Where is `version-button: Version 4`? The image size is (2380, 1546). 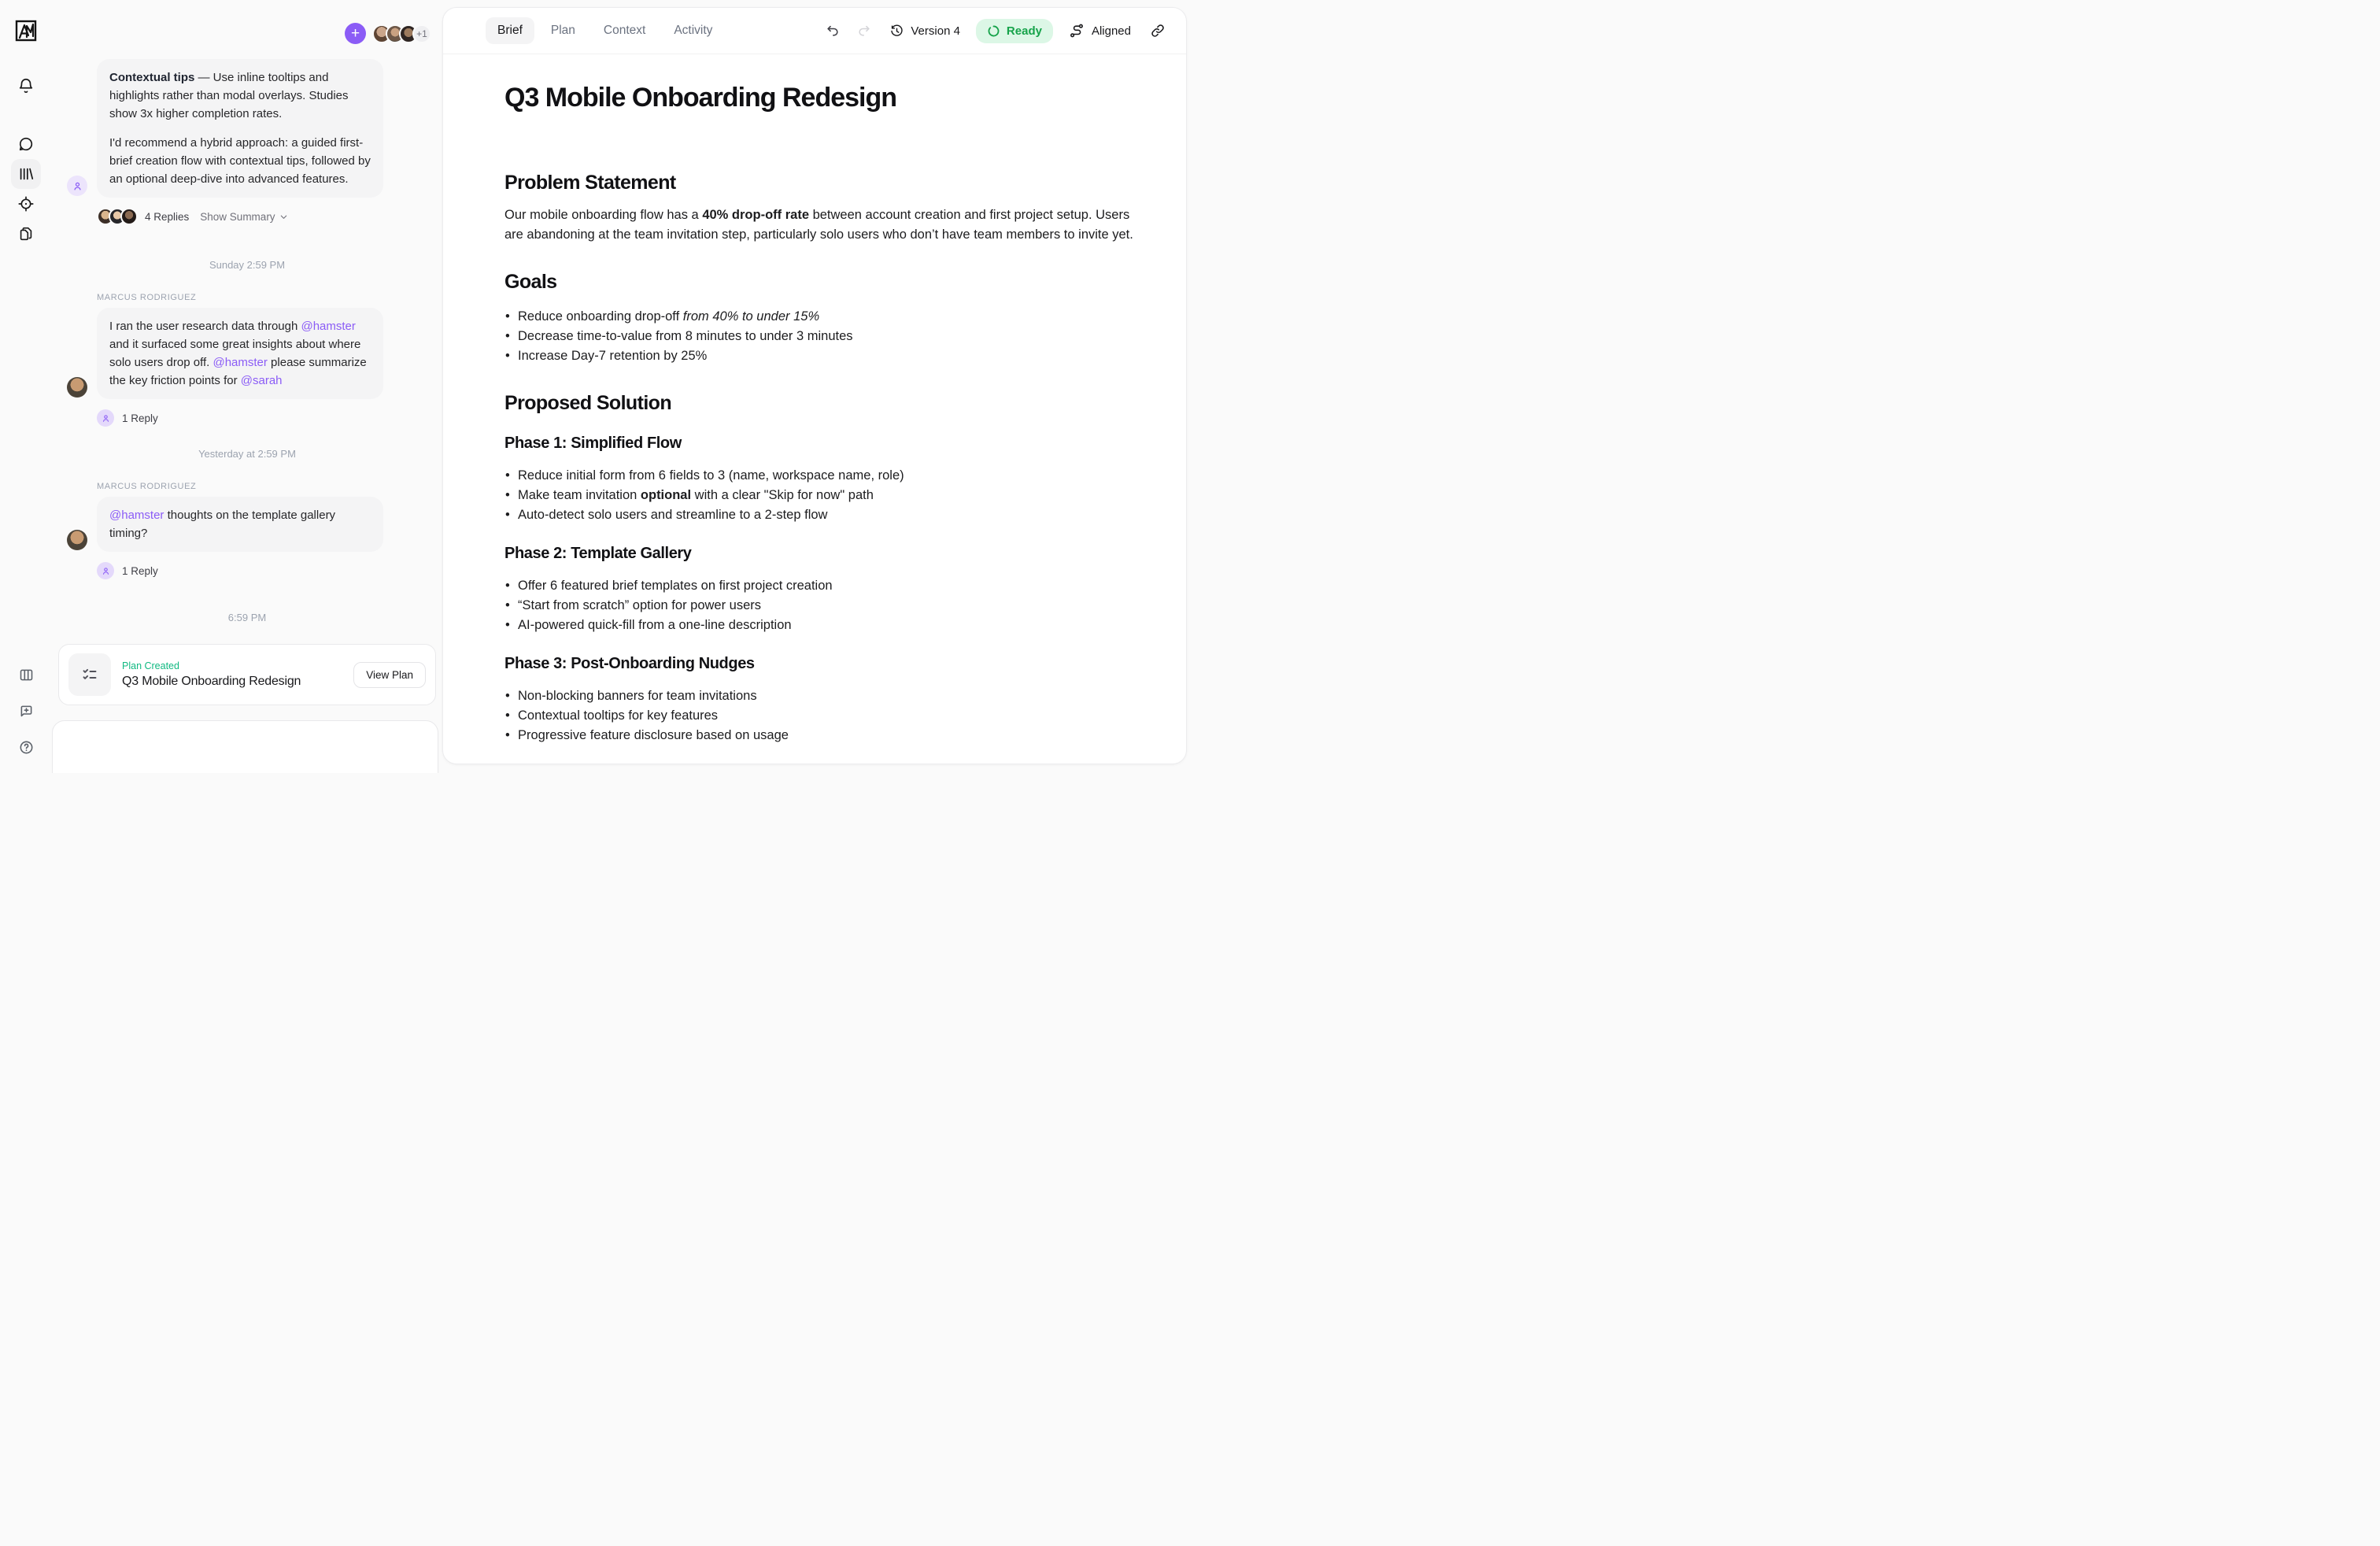
version-button: Version 4 is located at coordinates (924, 31).